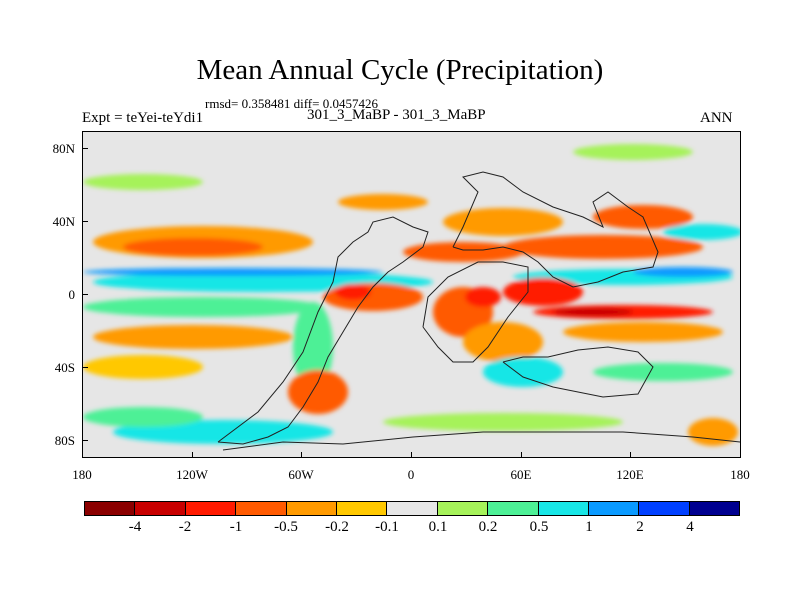 This screenshot has width=800, height=600. What do you see at coordinates (438, 527) in the screenshot?
I see `colorbar-label: 0.1` at bounding box center [438, 527].